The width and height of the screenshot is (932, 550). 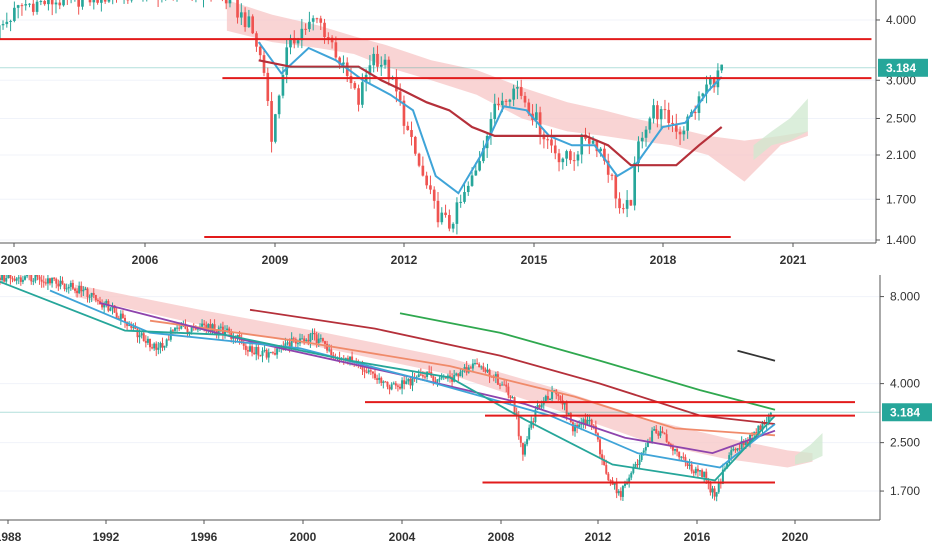 What do you see at coordinates (204, 537) in the screenshot?
I see `x-tick-label: 1996` at bounding box center [204, 537].